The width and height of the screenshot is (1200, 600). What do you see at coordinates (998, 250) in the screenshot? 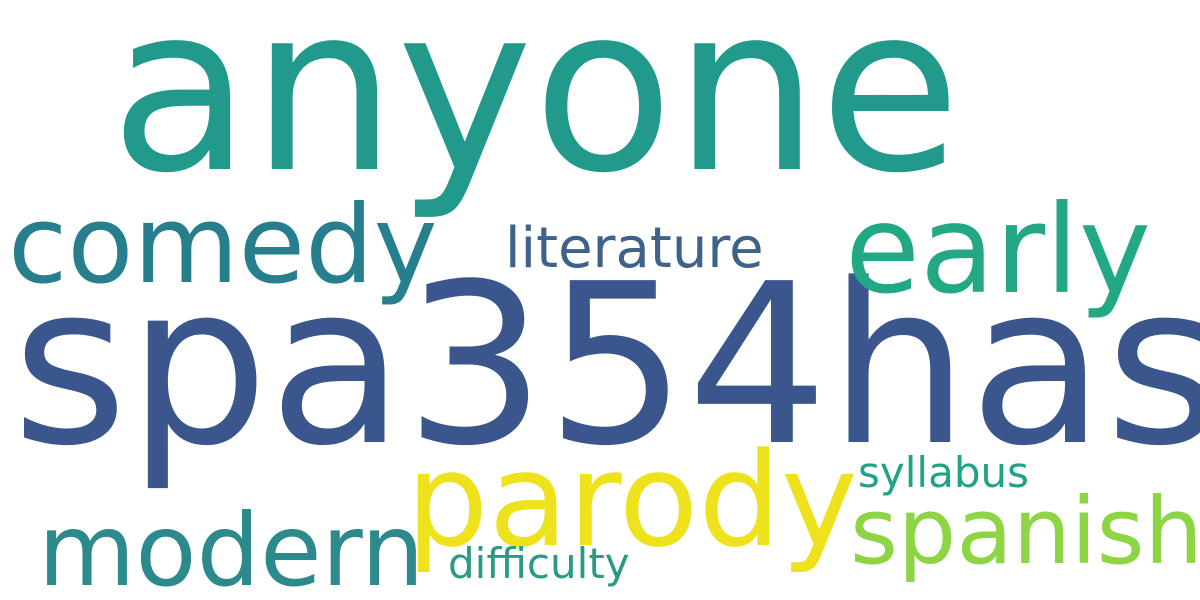
I see `word-early: early` at bounding box center [998, 250].